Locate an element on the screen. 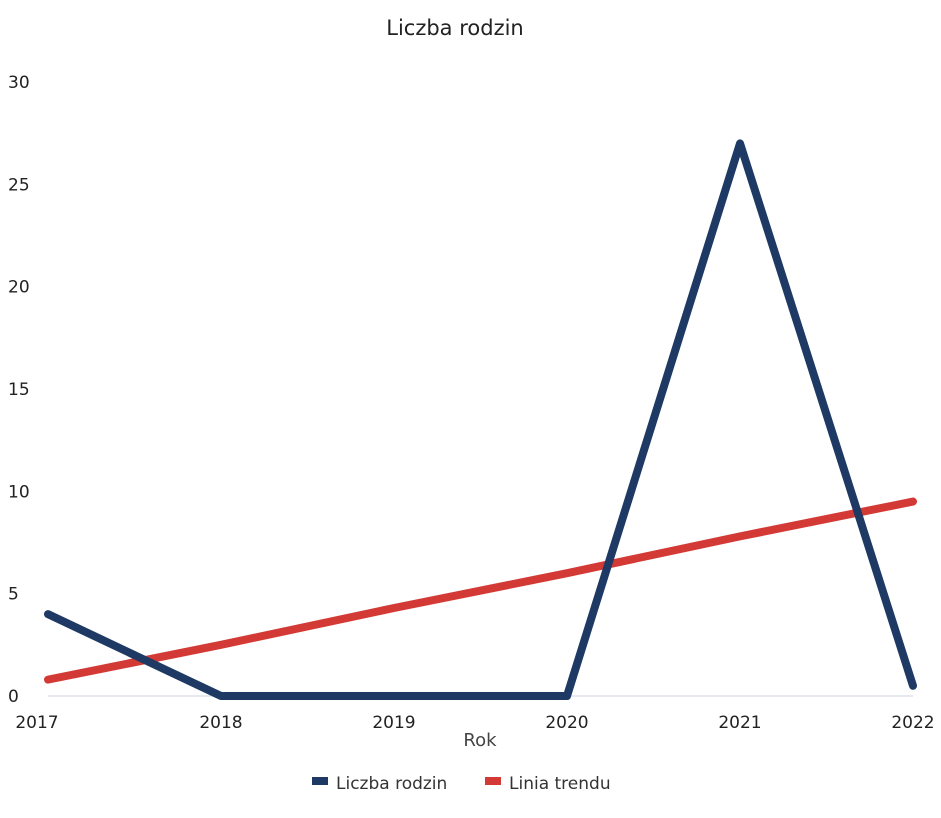 Image resolution: width=941 pixels, height=818 pixels. y-tick-label: 30 is located at coordinates (19, 83).